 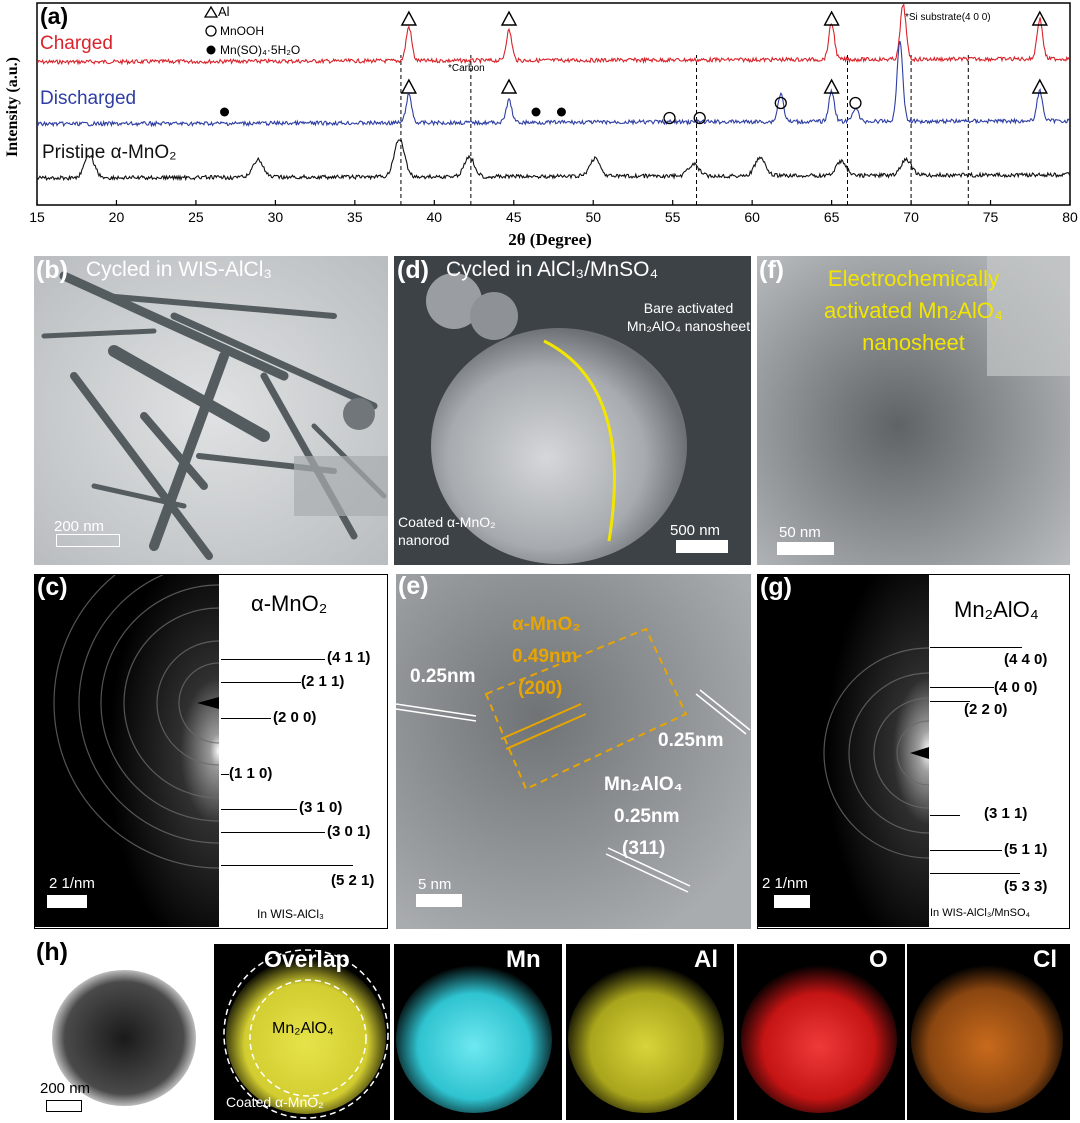 I want to click on eds-o-map: O, so click(x=821, y=1032).